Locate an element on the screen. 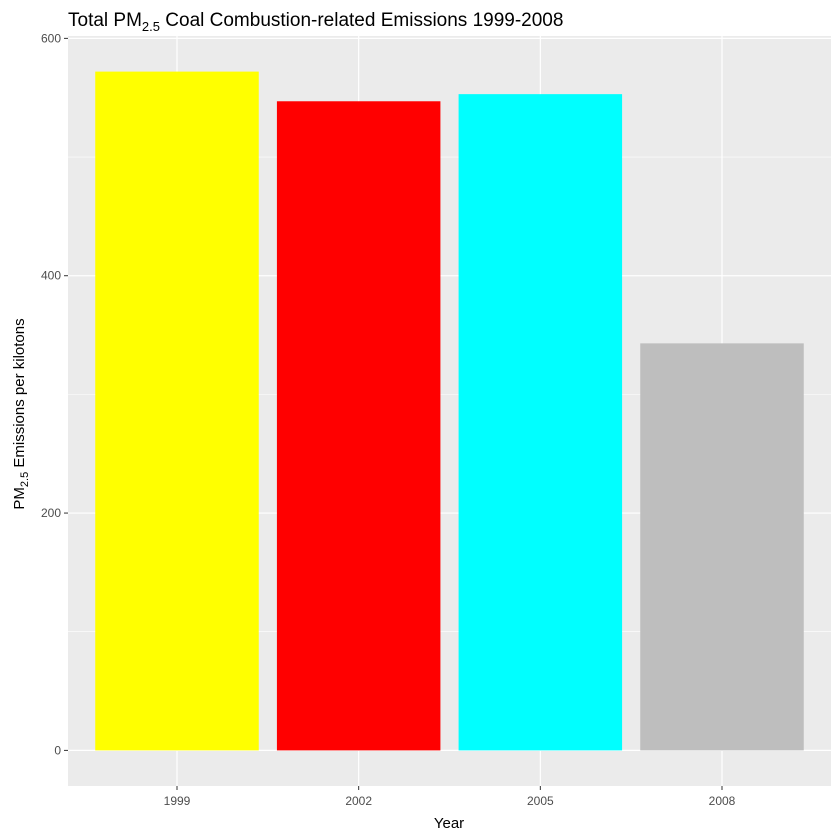 The image size is (840, 840). y-tick-label: 0 is located at coordinates (57, 750).